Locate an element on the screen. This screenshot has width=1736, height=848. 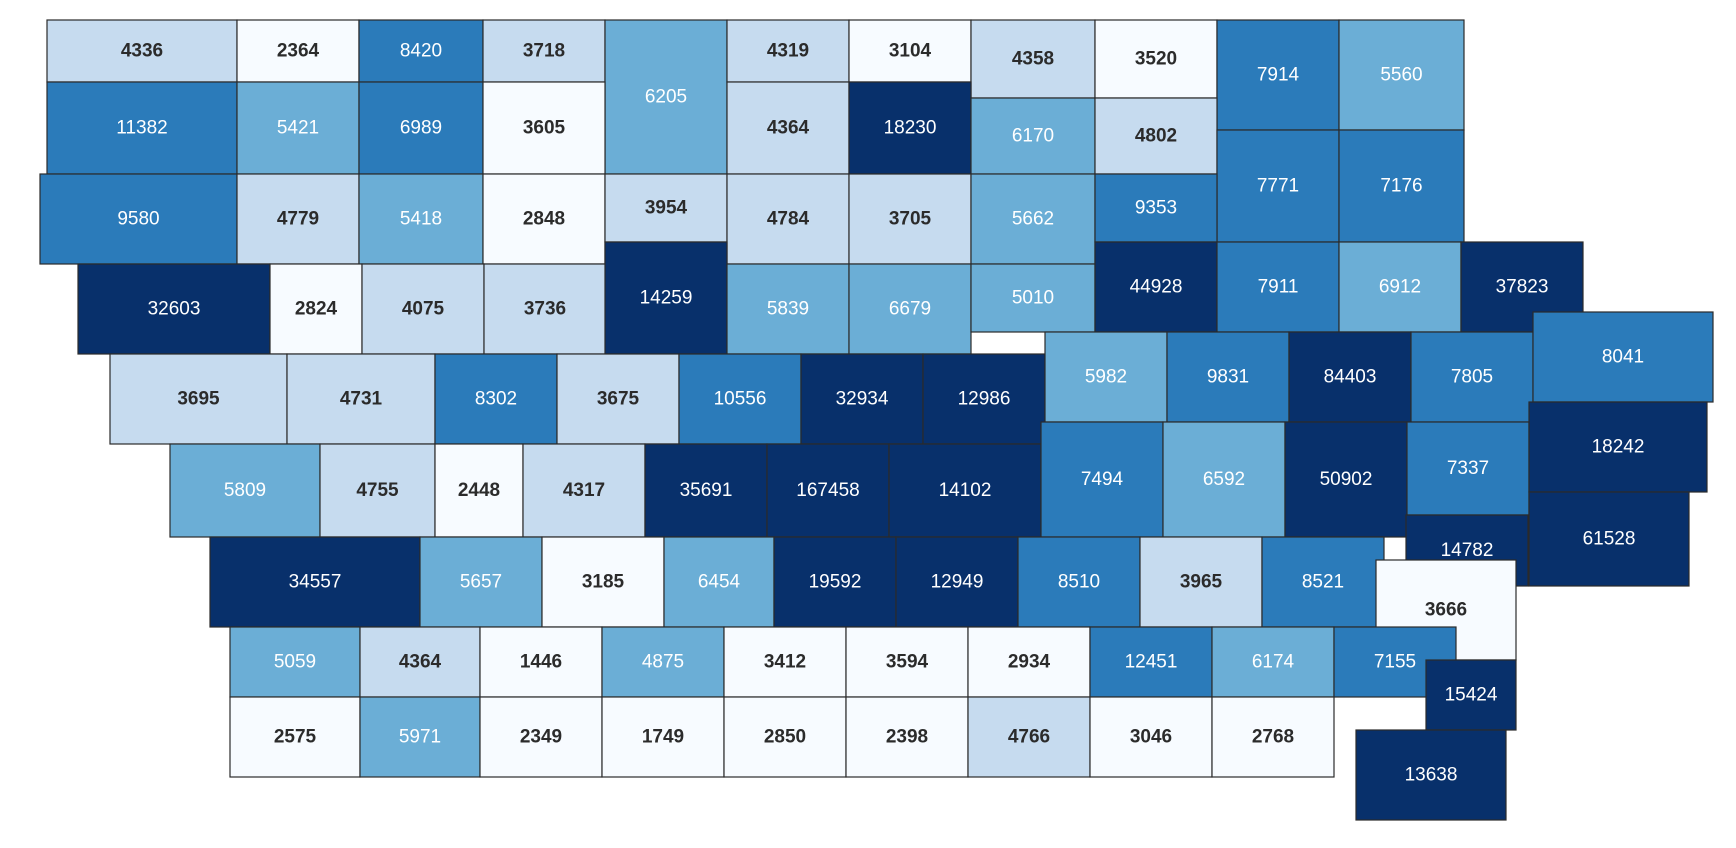
county-value-label: 4802 is located at coordinates (1156, 136).